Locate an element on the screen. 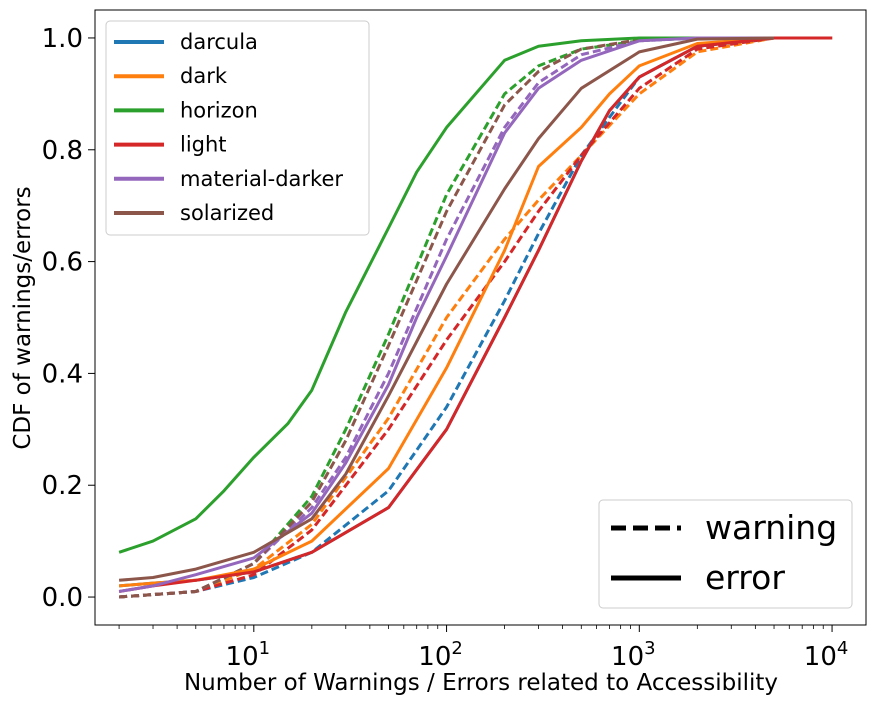  x-tick-label: 10³ is located at coordinates (633, 655).